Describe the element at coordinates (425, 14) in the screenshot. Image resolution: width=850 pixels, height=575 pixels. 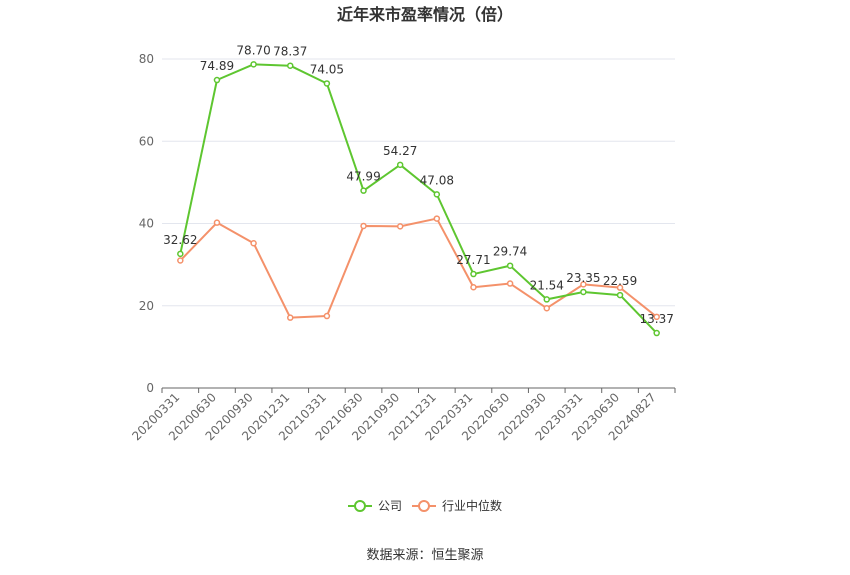
I see `chart-title: 近年来市盈率情况（倍）` at that location.